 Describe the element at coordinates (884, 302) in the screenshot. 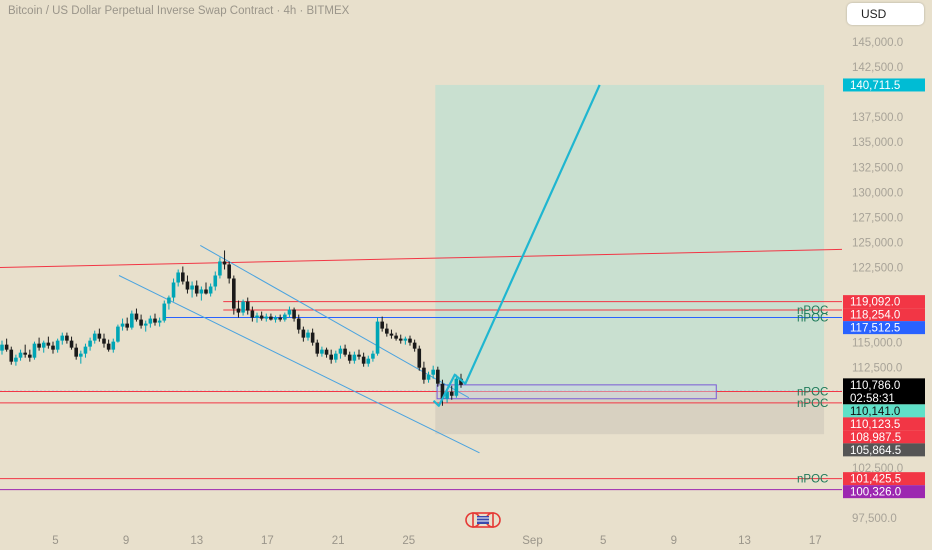

I see `price-tag: 119,092.0` at that location.